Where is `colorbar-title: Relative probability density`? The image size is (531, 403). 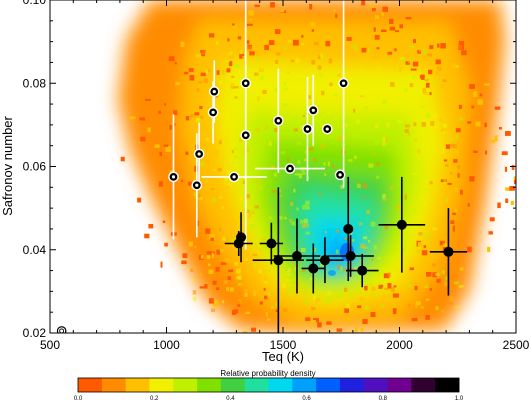 colorbar-title: Relative probability density is located at coordinates (267, 373).